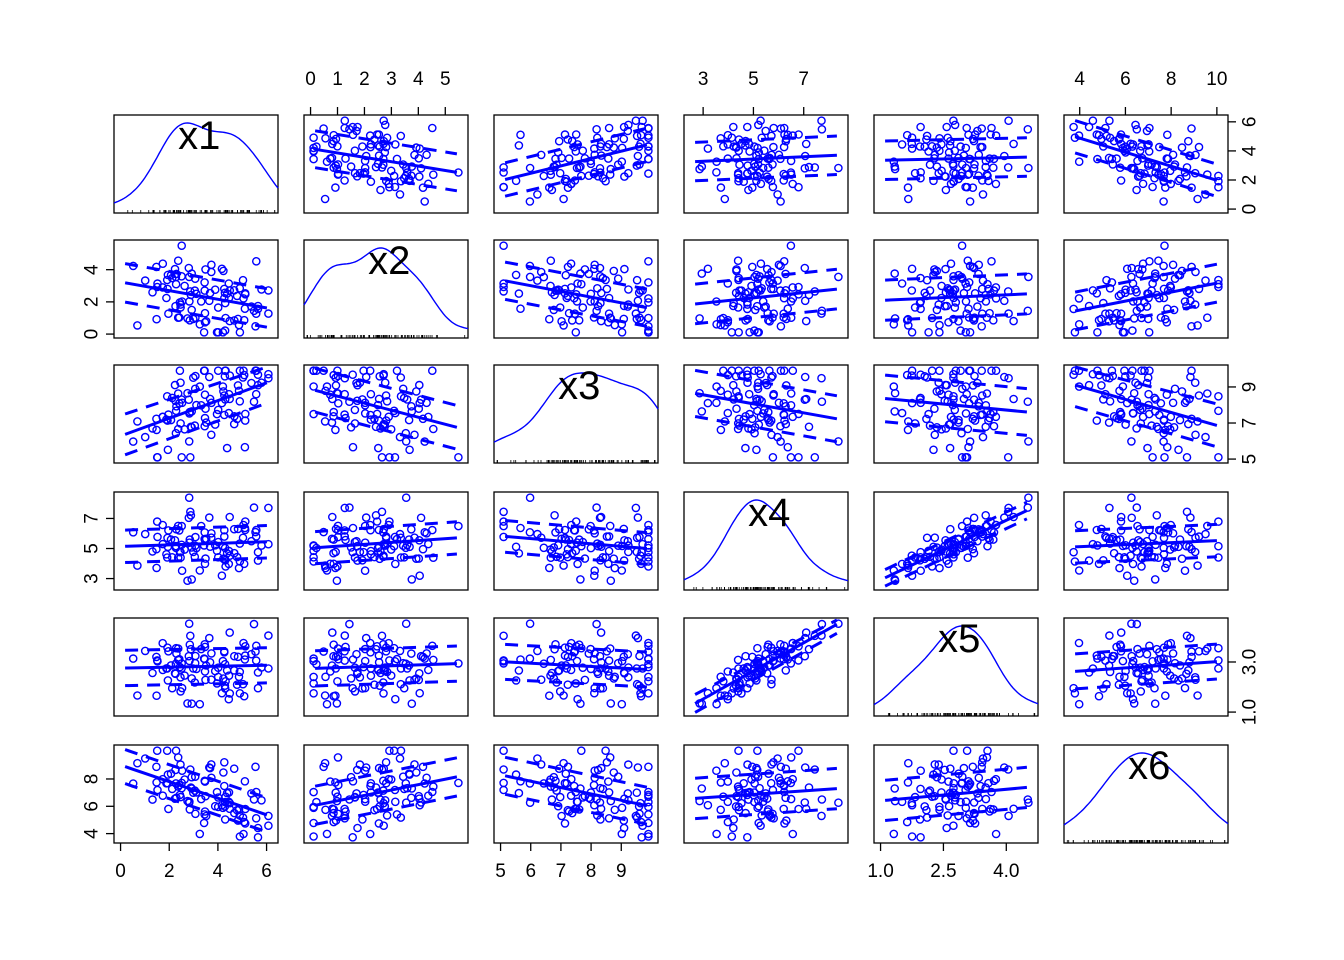 The width and height of the screenshot is (1344, 960). What do you see at coordinates (576, 541) in the screenshot?
I see `panel-x4-x3` at bounding box center [576, 541].